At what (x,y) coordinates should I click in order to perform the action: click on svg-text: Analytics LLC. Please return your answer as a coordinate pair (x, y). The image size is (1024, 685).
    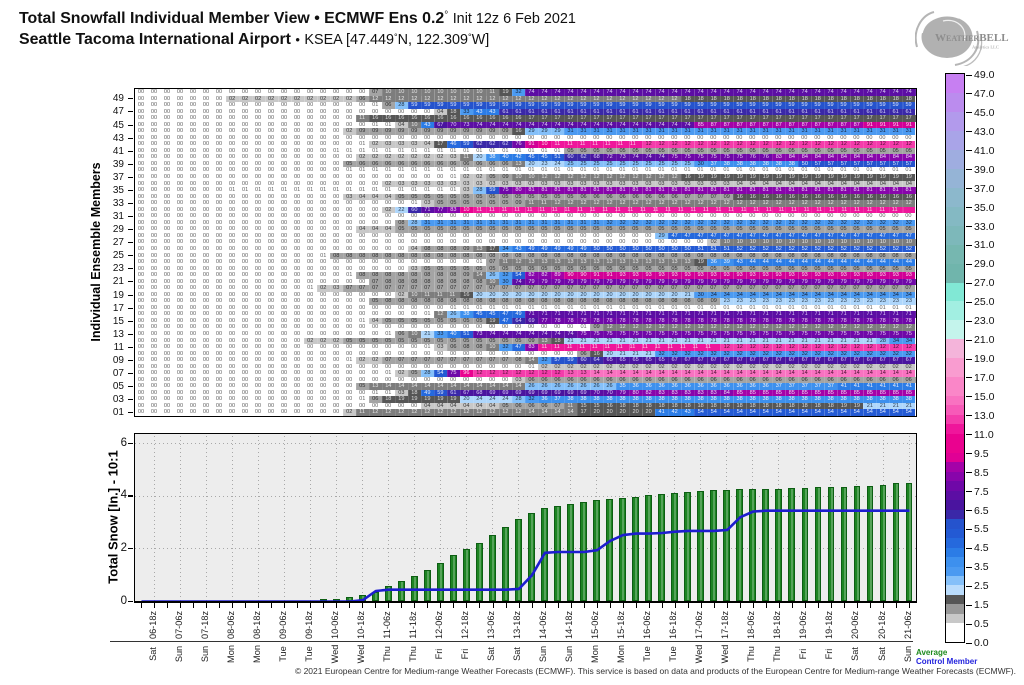
    Looking at the image, I should click on (985, 47).